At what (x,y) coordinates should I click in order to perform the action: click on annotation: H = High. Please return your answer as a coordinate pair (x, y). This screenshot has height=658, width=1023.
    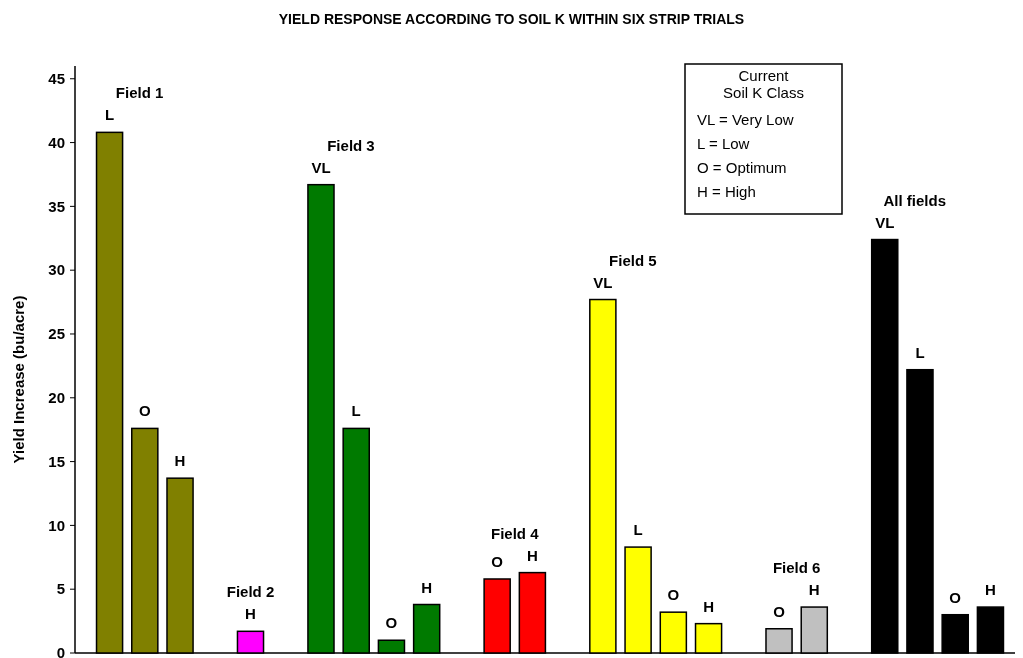
    Looking at the image, I should click on (726, 191).